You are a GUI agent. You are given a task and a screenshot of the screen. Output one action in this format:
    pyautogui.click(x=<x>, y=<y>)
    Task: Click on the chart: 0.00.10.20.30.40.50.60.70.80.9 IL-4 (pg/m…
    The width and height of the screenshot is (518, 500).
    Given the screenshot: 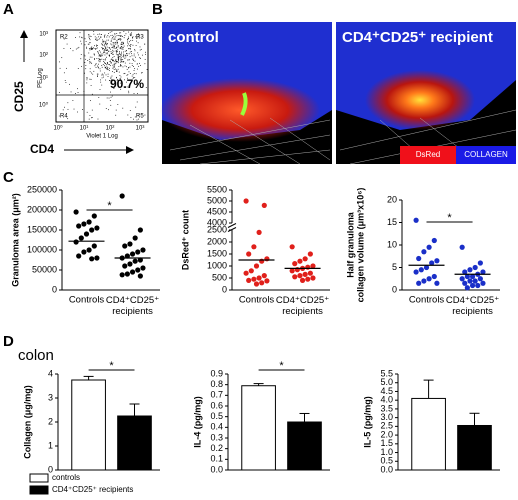 What is the action you would take?
    pyautogui.click(x=261, y=417)
    